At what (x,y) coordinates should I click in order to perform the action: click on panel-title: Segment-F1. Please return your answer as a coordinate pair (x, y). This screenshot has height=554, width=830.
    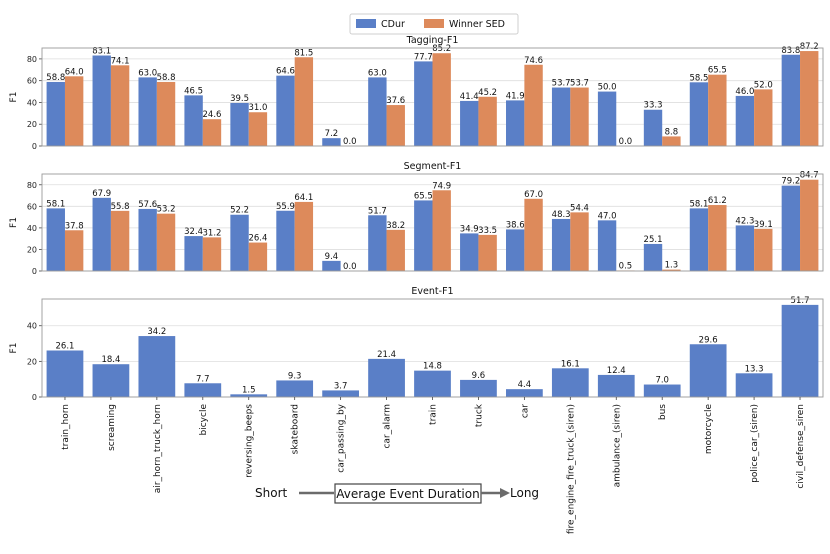
    Looking at the image, I should click on (433, 166).